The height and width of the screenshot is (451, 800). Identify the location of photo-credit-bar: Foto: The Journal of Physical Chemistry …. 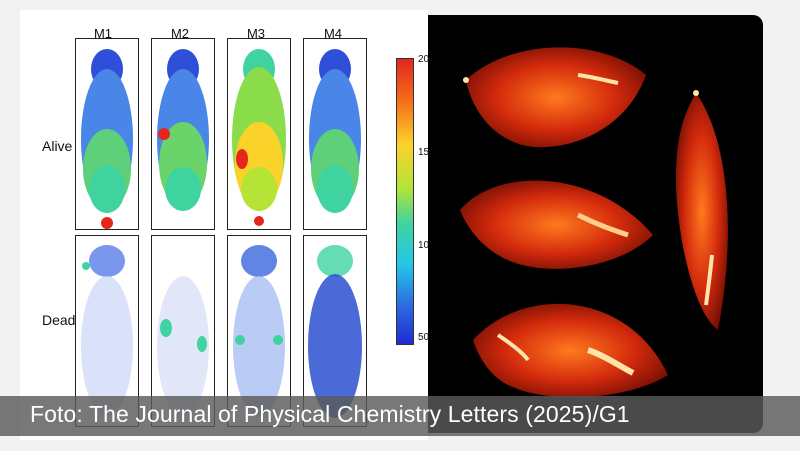
(400, 416).